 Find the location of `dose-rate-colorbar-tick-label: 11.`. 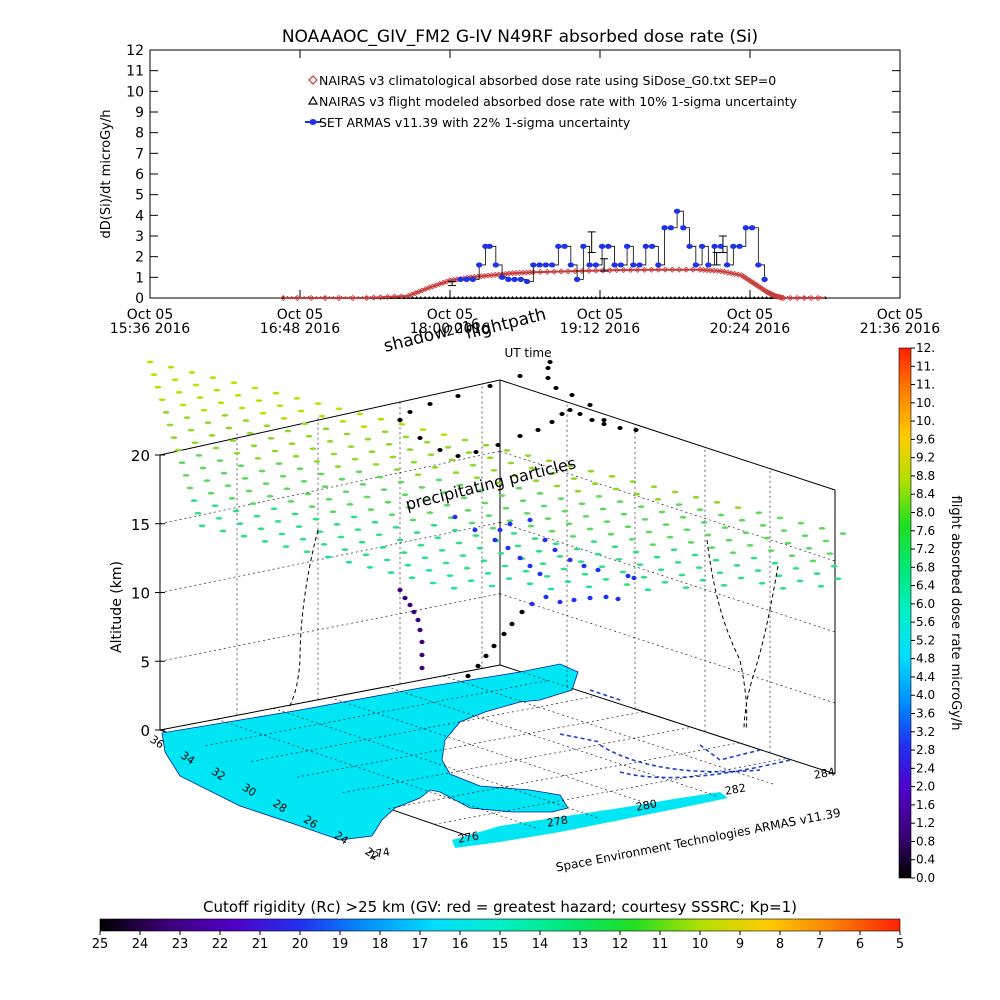

dose-rate-colorbar-tick-label: 11. is located at coordinates (925, 385).